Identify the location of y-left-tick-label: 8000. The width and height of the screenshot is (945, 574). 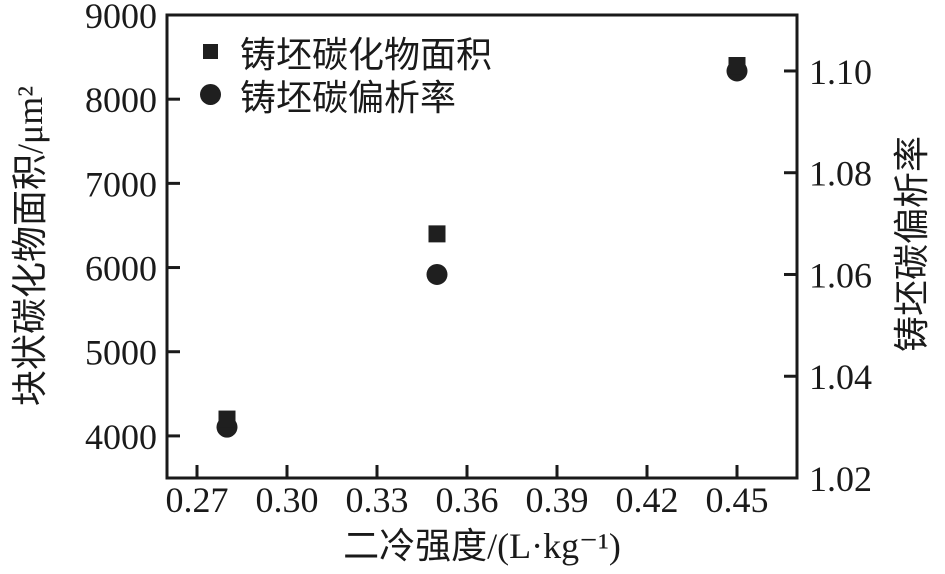
(121, 100).